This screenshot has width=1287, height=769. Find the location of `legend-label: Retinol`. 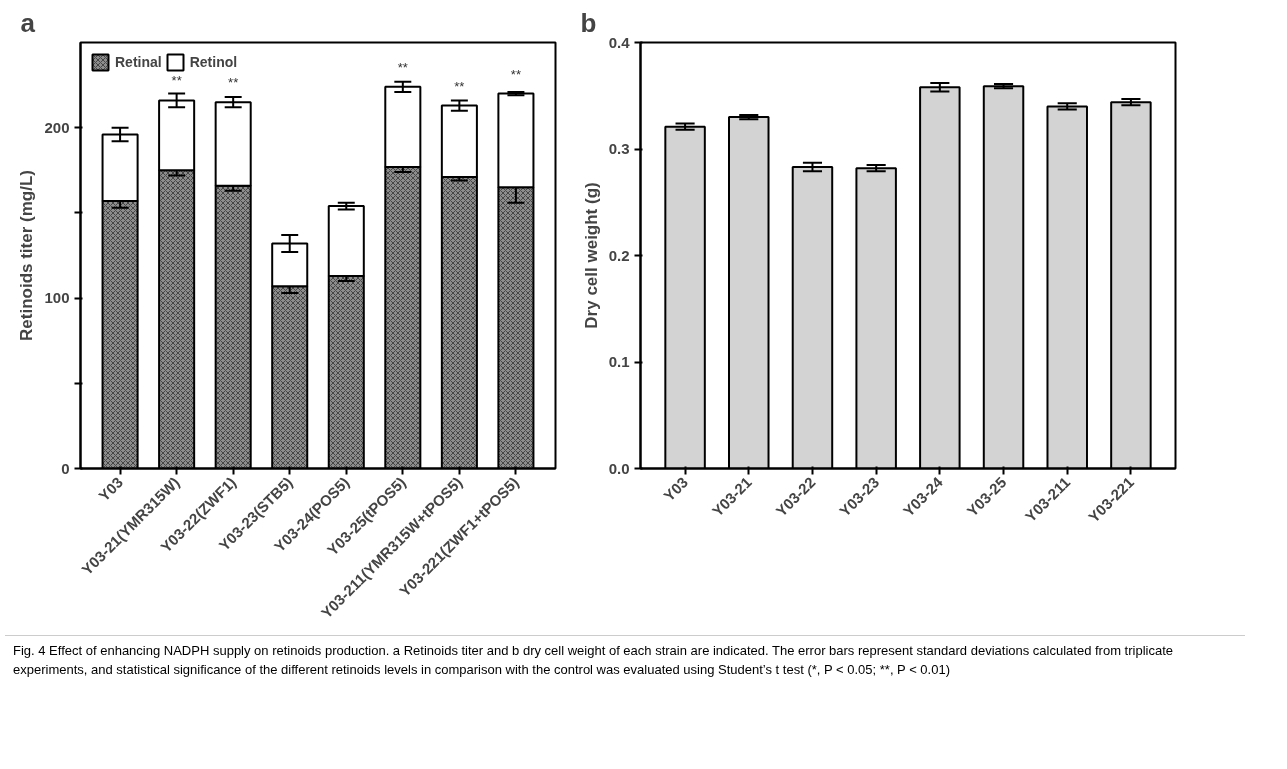

legend-label: Retinol is located at coordinates (213, 62).